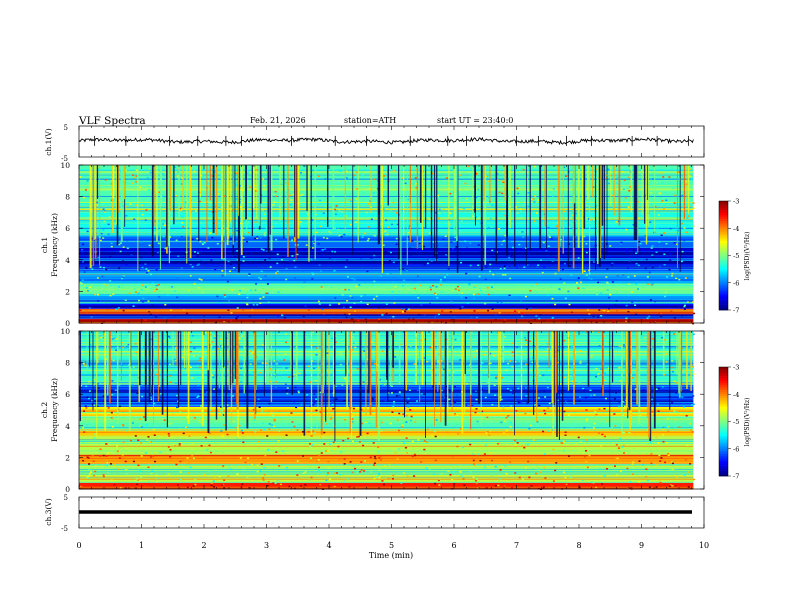  I want to click on ch1-waveform-panel: 5 -5 ch.1(V), so click(374, 143).